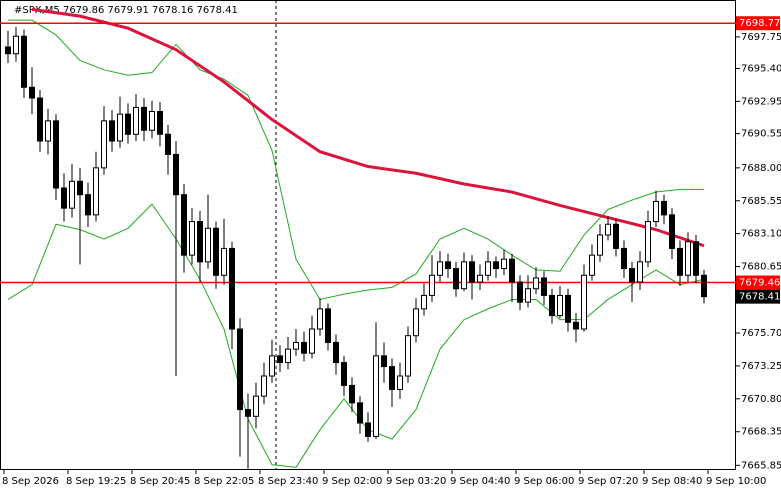  What do you see at coordinates (761, 168) in the screenshot?
I see `y-tick-label: 7688.00` at bounding box center [761, 168].